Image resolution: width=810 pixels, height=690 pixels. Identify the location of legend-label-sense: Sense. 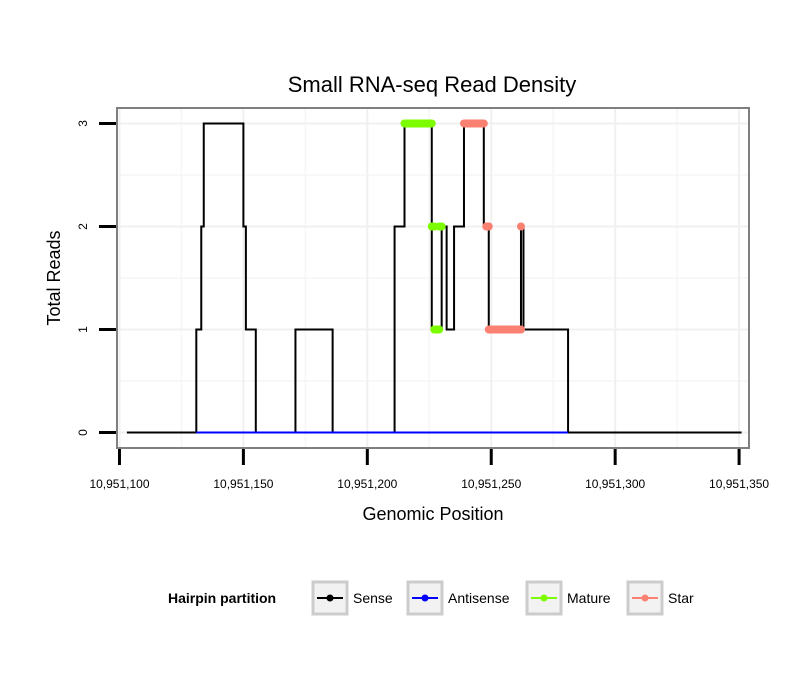
(373, 598).